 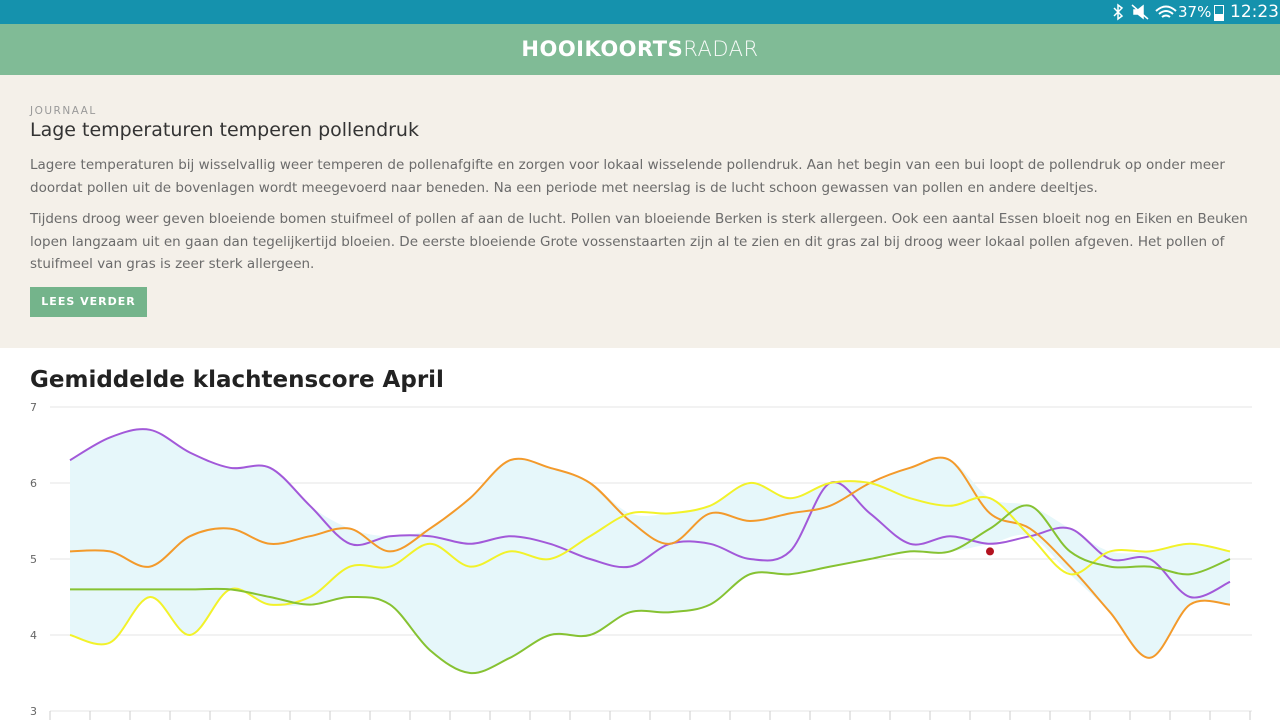 What do you see at coordinates (33, 635) in the screenshot?
I see `y-tick-label: 4` at bounding box center [33, 635].